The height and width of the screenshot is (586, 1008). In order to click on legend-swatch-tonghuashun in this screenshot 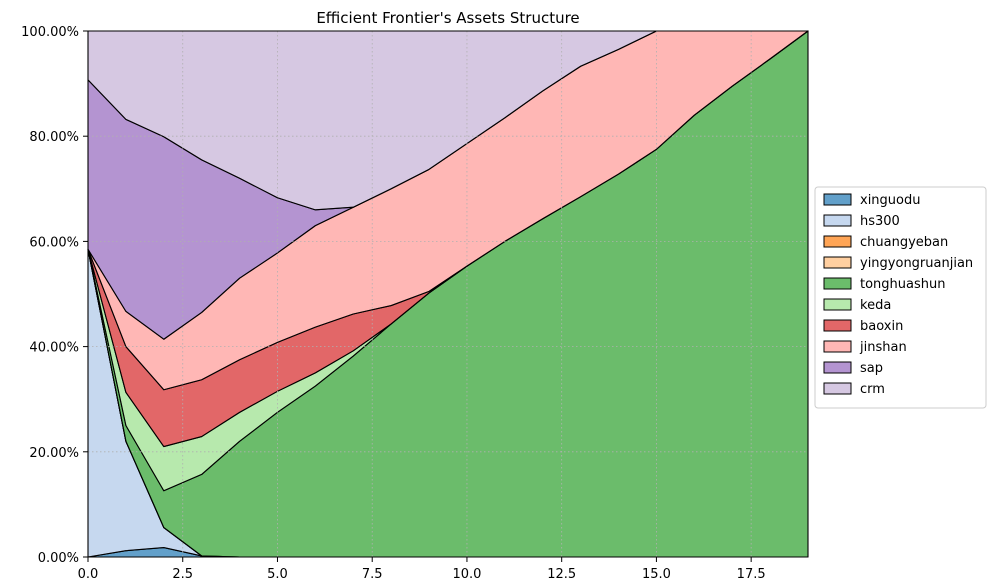, I will do `click(837, 283)`.